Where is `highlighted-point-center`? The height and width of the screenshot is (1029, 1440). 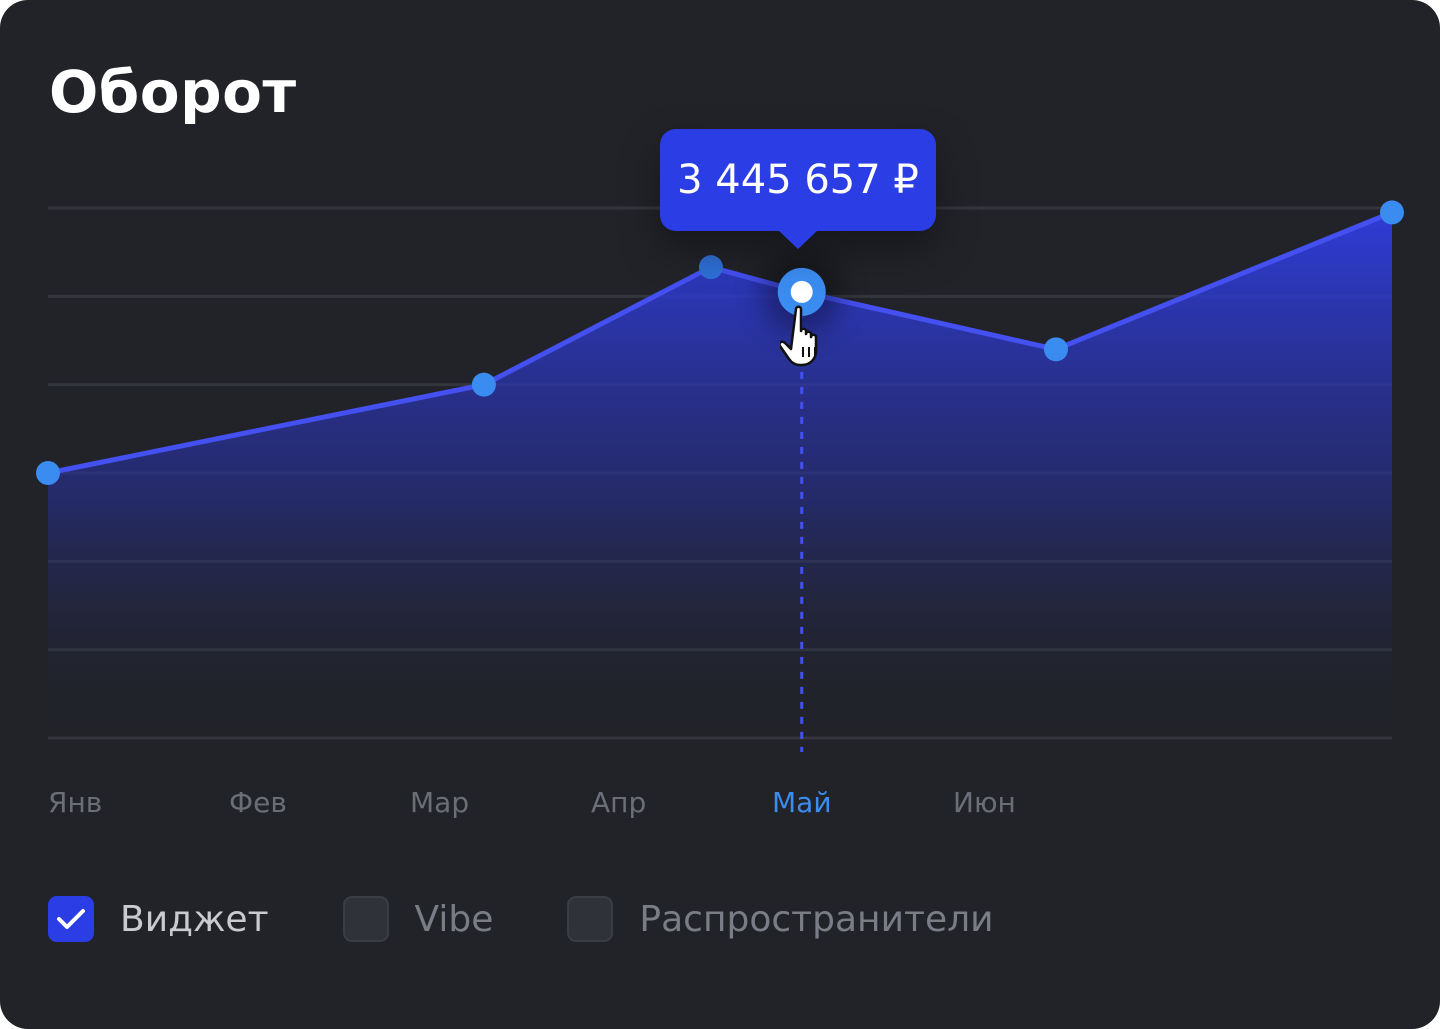
highlighted-point-center is located at coordinates (801, 291).